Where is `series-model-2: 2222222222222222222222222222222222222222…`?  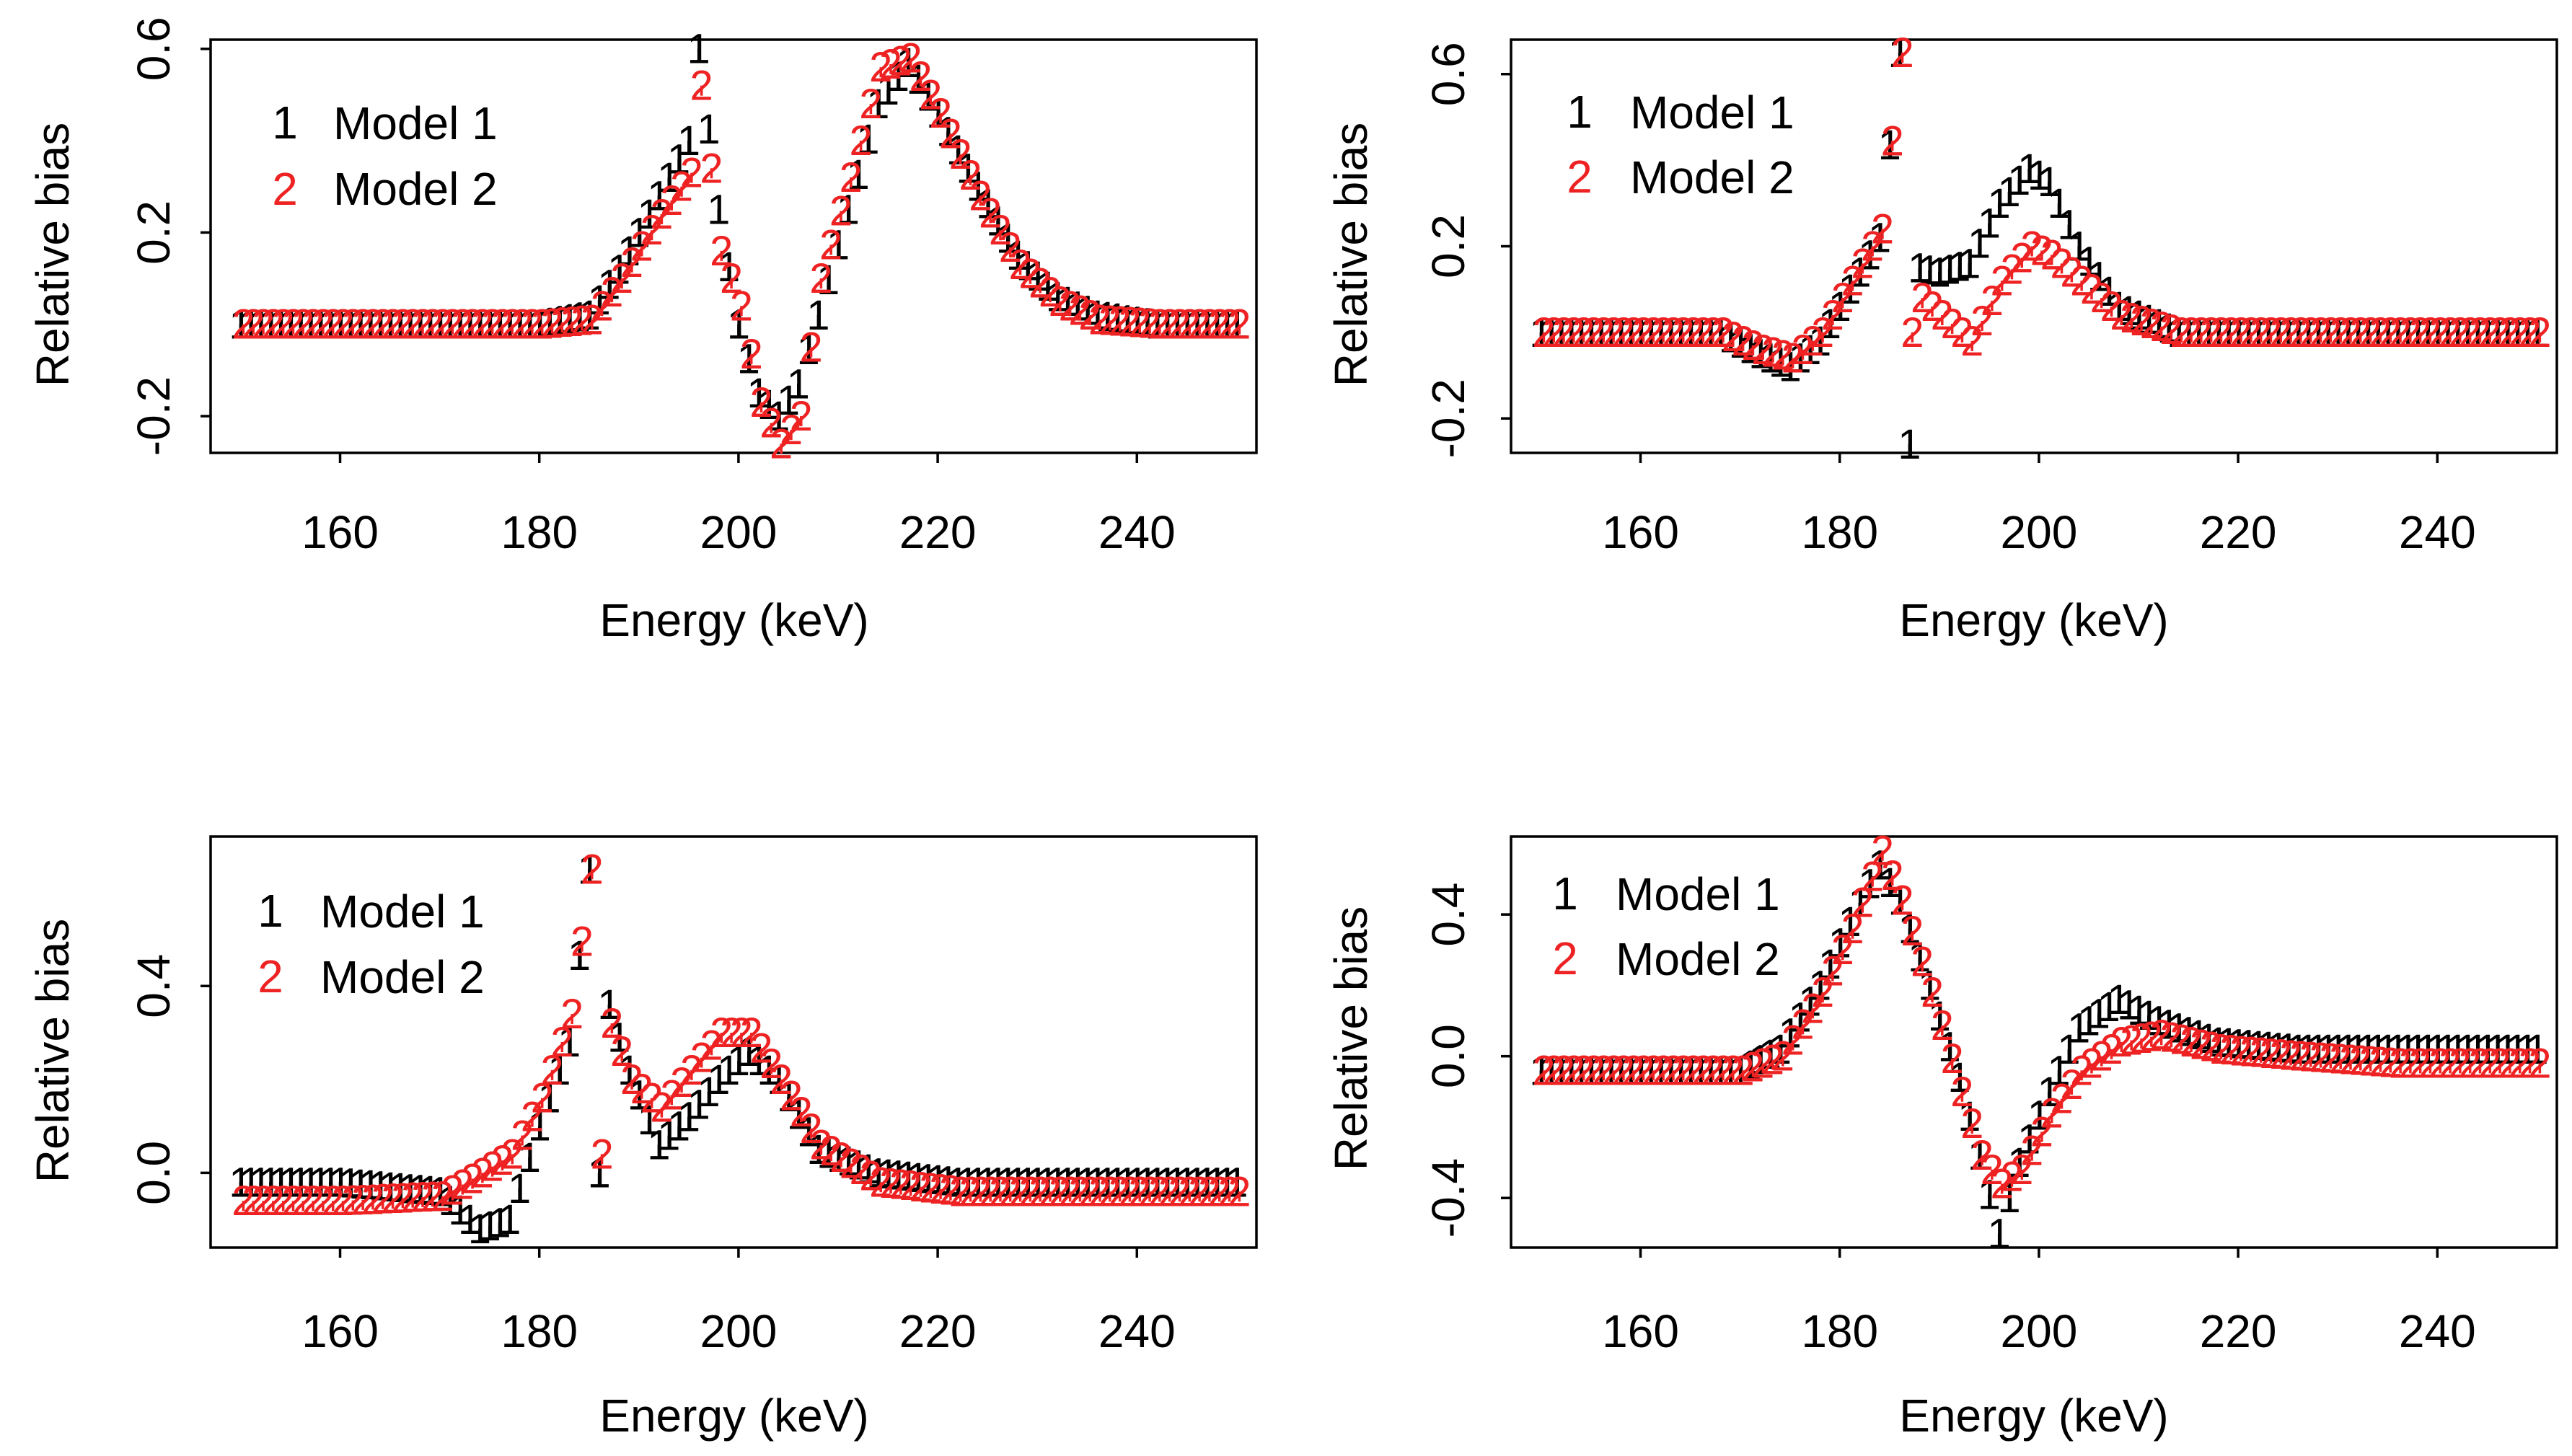 series-model-2: 2222222222222222222222222222222222222222… is located at coordinates (2041, 206).